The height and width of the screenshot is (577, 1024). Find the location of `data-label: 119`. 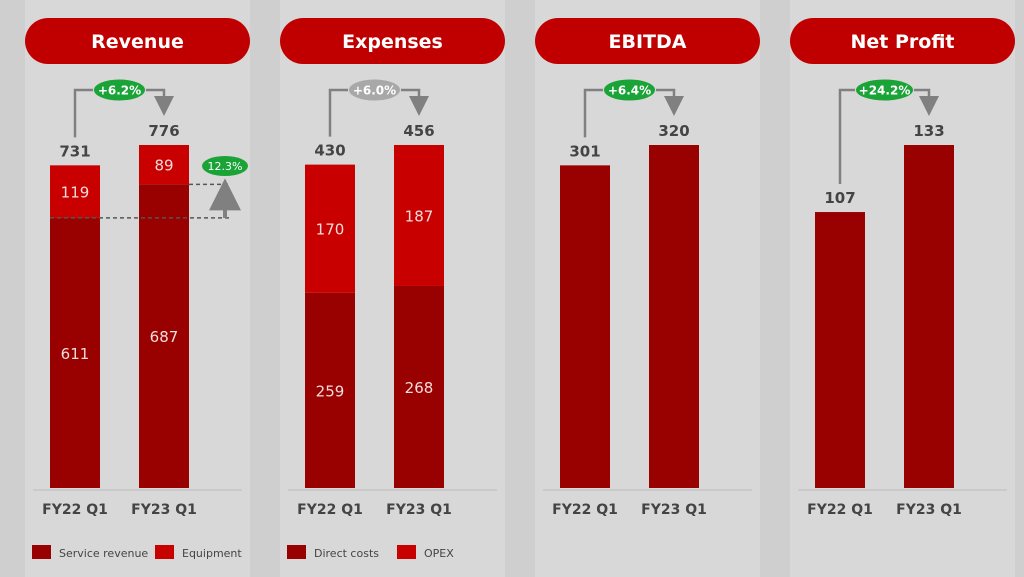

data-label: 119 is located at coordinates (75, 193).